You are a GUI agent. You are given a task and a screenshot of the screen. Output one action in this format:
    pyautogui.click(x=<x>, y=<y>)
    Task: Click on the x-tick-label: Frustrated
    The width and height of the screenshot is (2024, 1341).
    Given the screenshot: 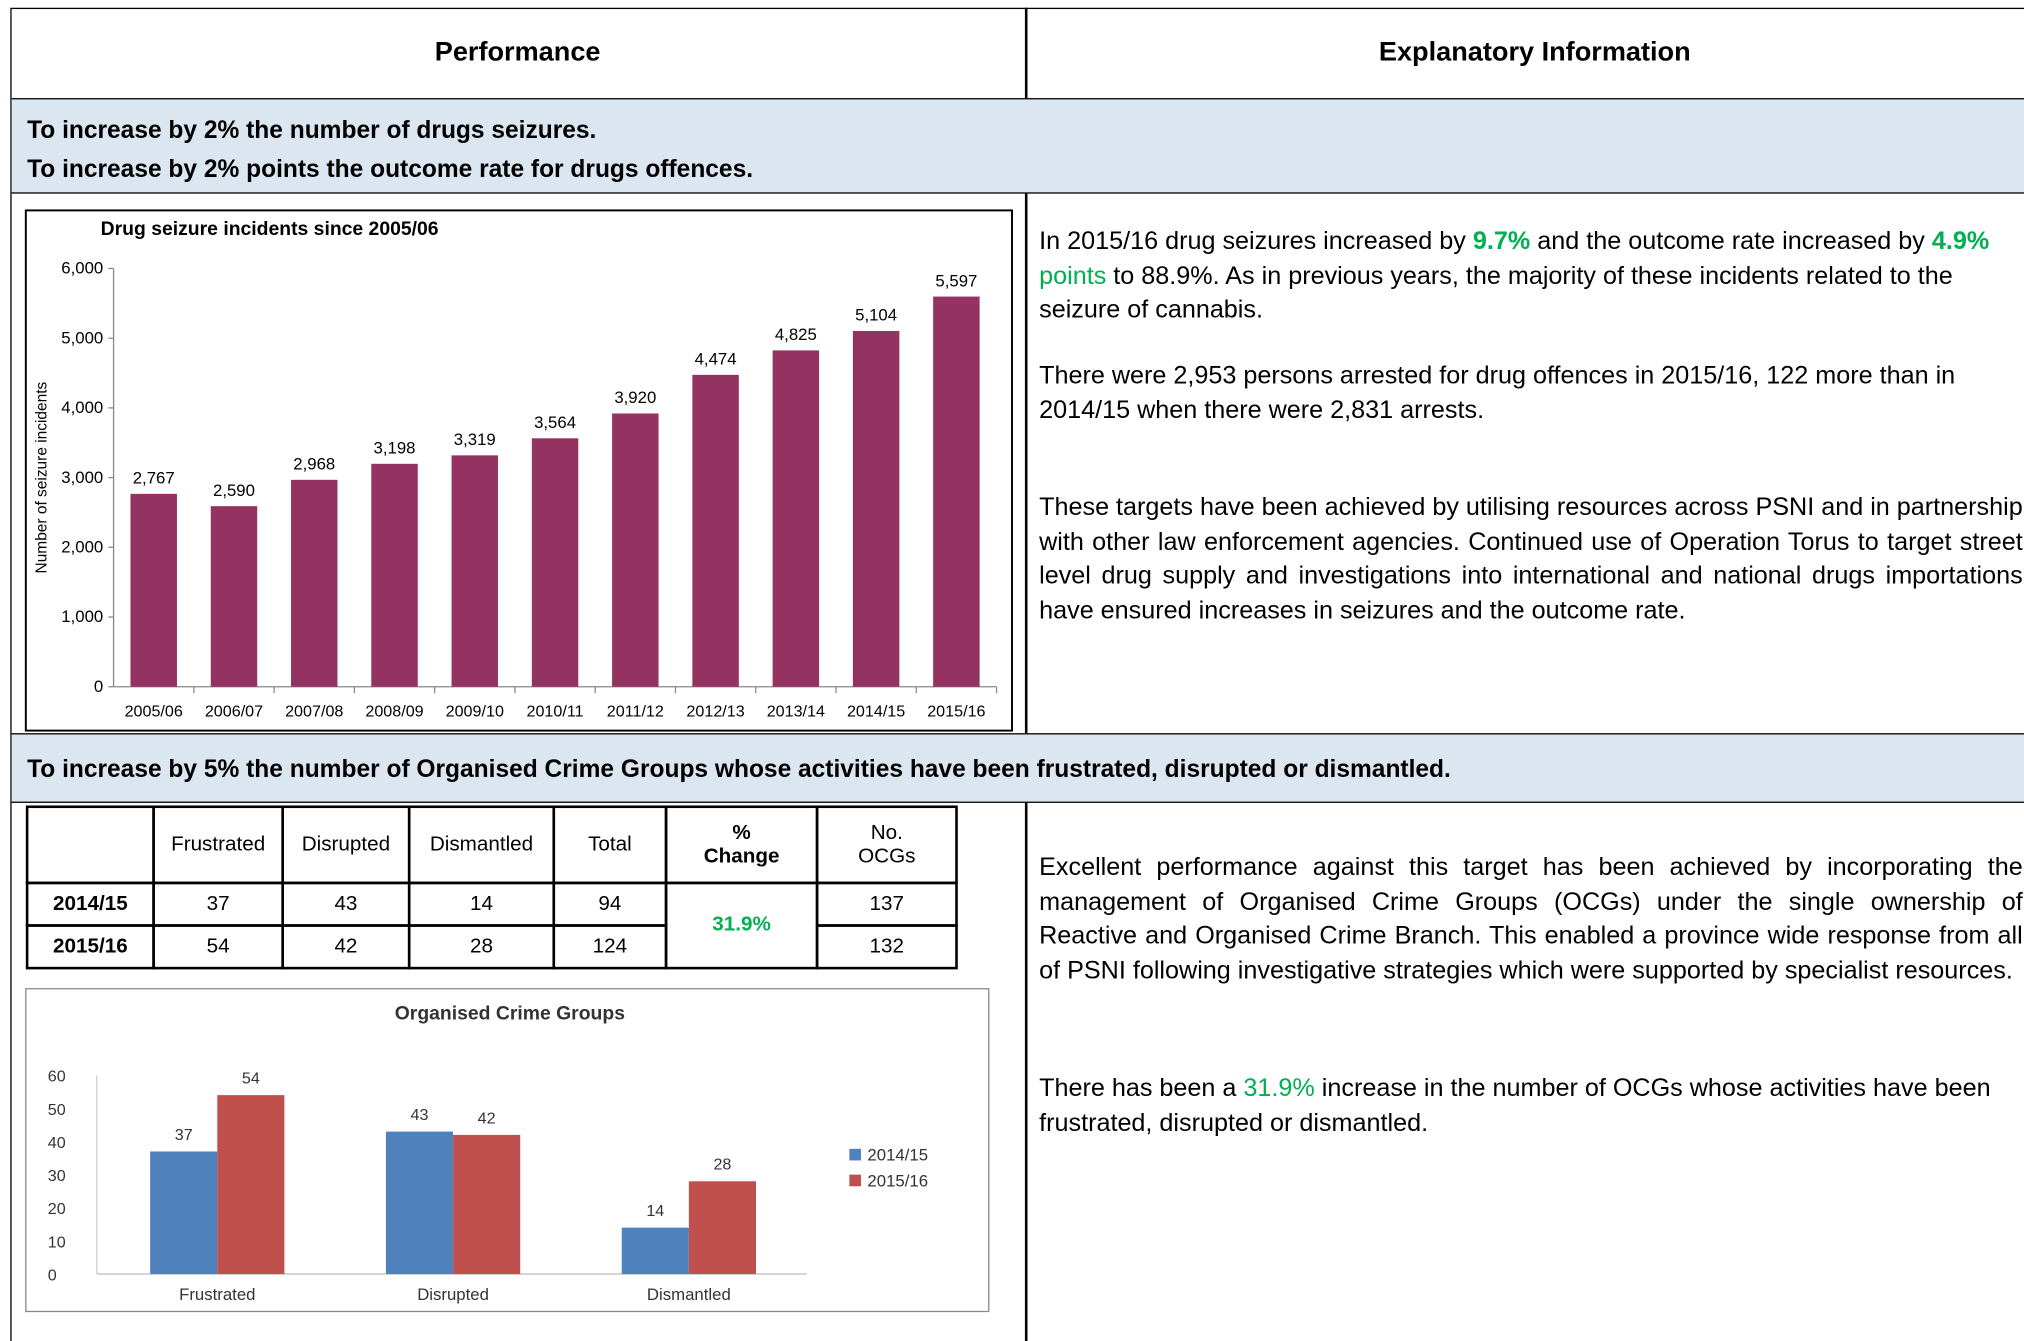 What is the action you would take?
    pyautogui.click(x=217, y=1294)
    